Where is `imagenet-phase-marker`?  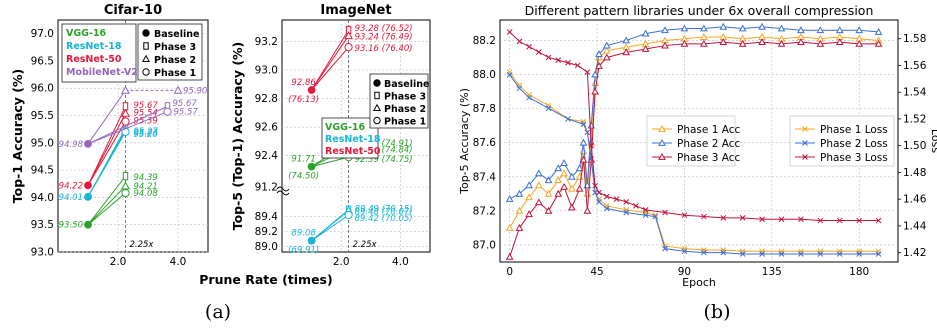
imagenet-phase-marker is located at coordinates (348, 215).